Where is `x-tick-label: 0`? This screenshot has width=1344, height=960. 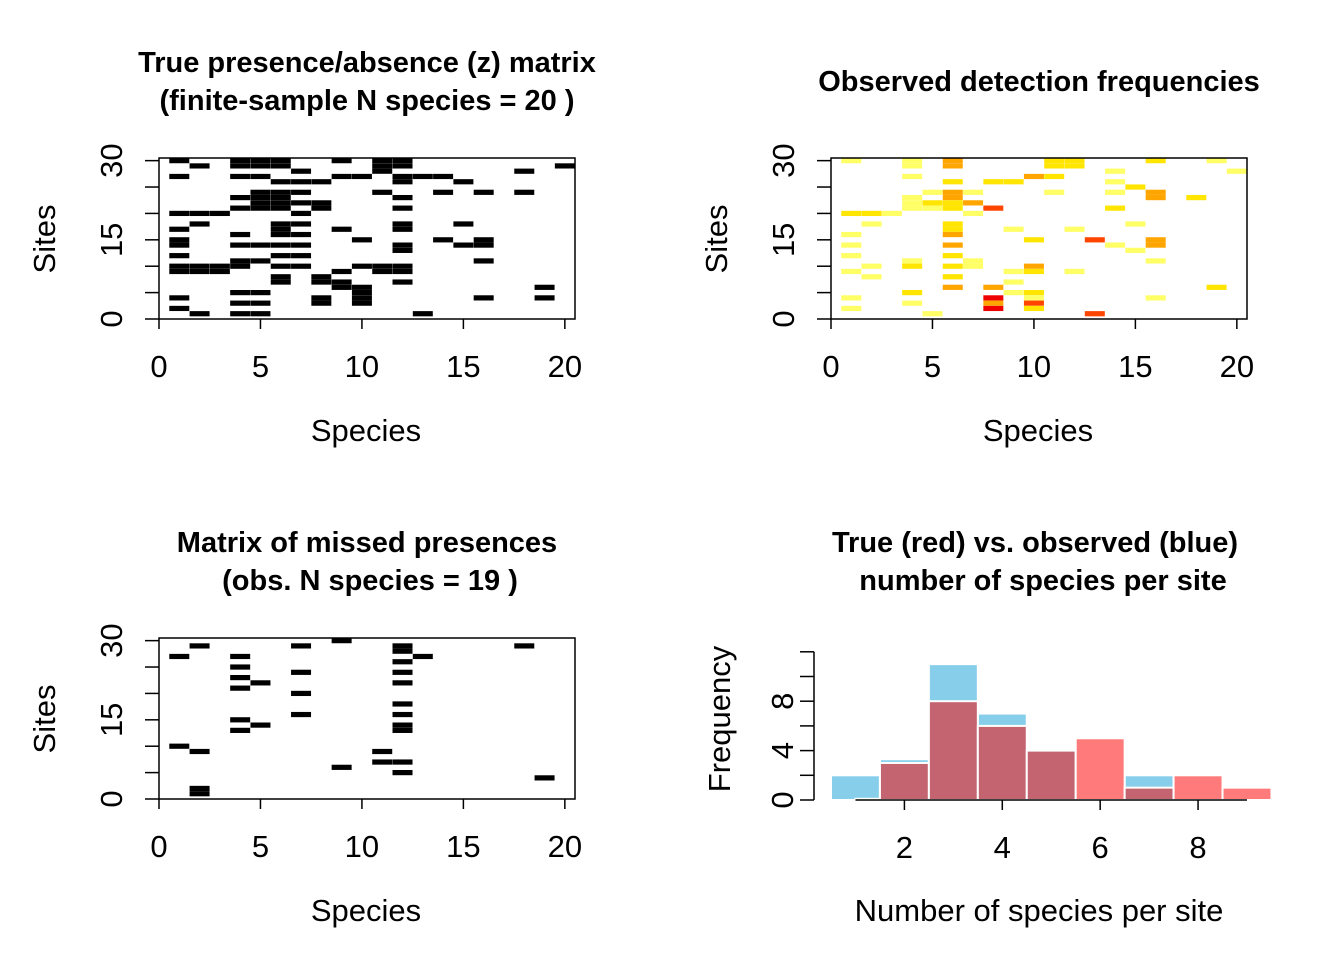
x-tick-label: 0 is located at coordinates (158, 366).